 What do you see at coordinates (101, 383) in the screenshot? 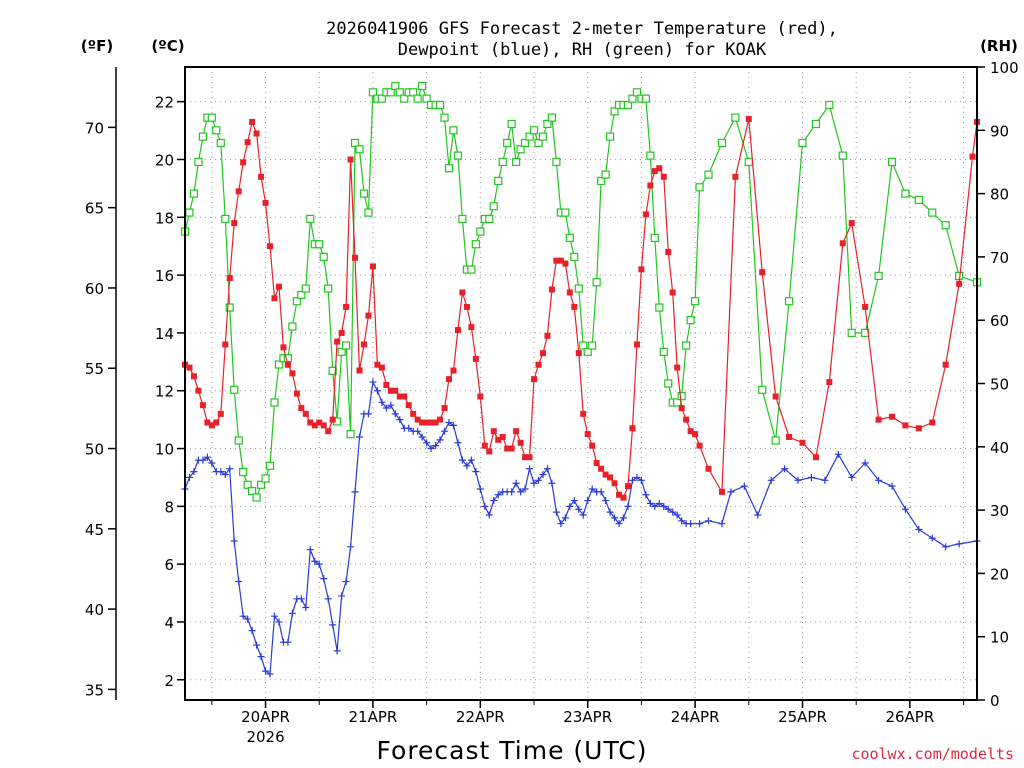
I see `fahrenheit-axis: 35 40 45 50 55 60 65 70` at bounding box center [101, 383].